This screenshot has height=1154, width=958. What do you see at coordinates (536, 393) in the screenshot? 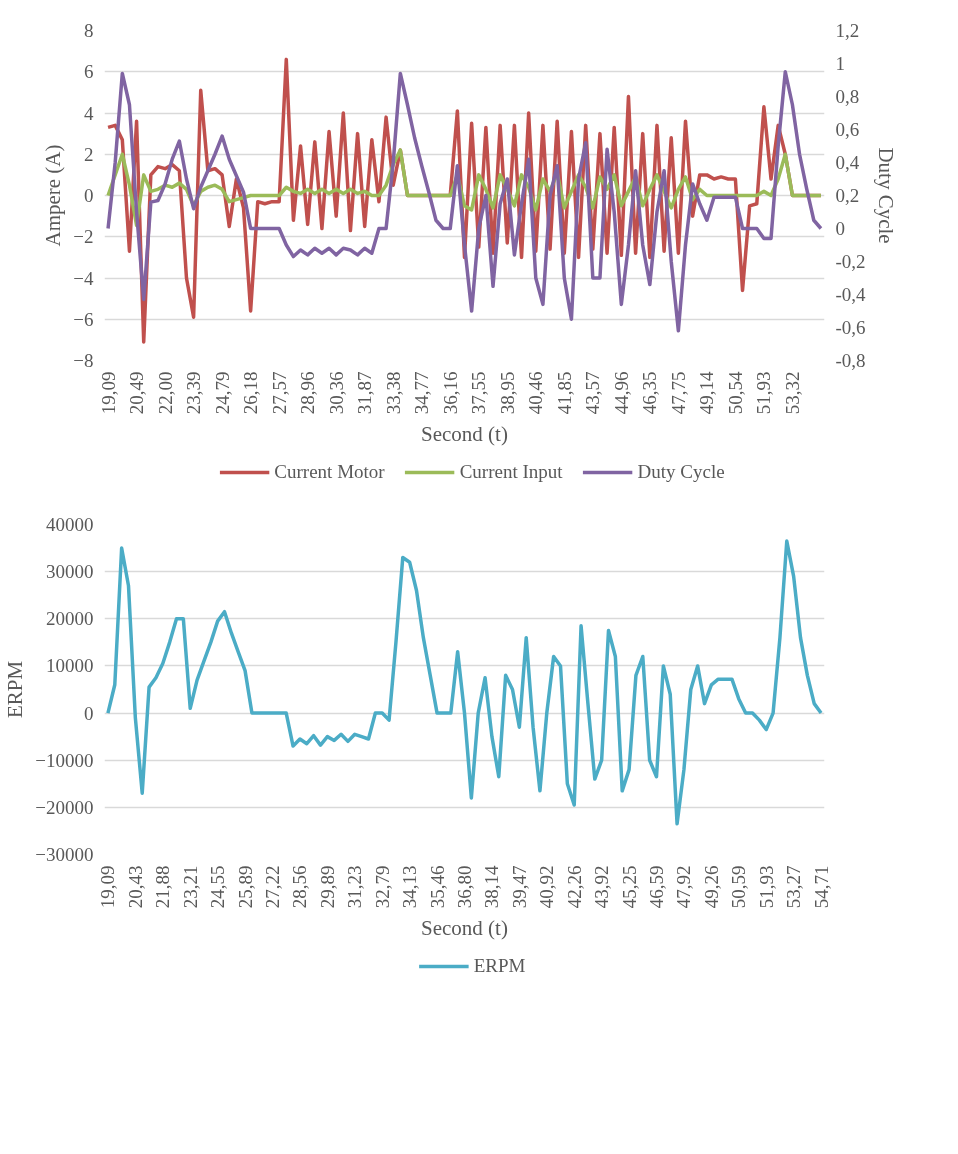
I see `x-tick-label: 40,46` at bounding box center [536, 393].